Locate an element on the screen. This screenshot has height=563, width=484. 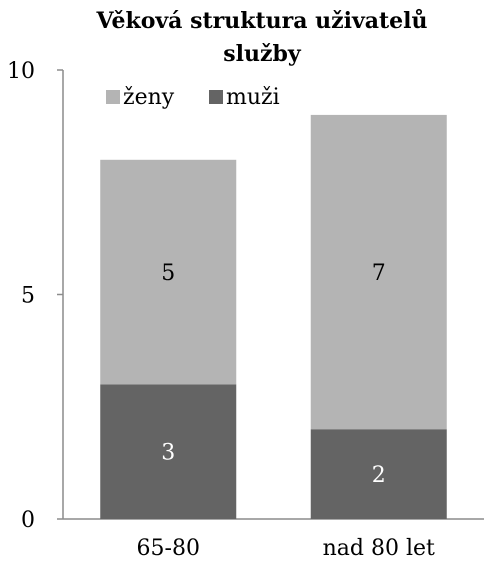
data-label: 7 is located at coordinates (379, 273).